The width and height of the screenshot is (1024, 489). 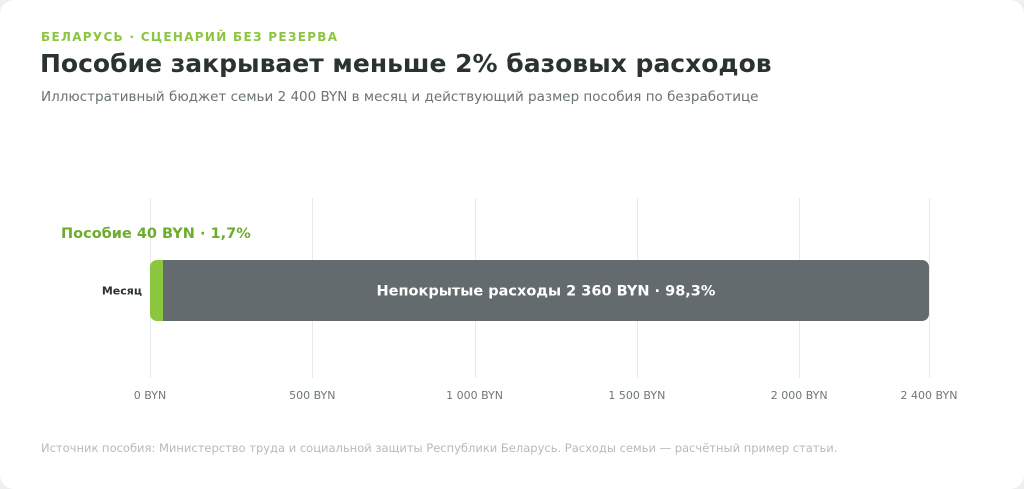 I want to click on bars, so click(x=539, y=290).